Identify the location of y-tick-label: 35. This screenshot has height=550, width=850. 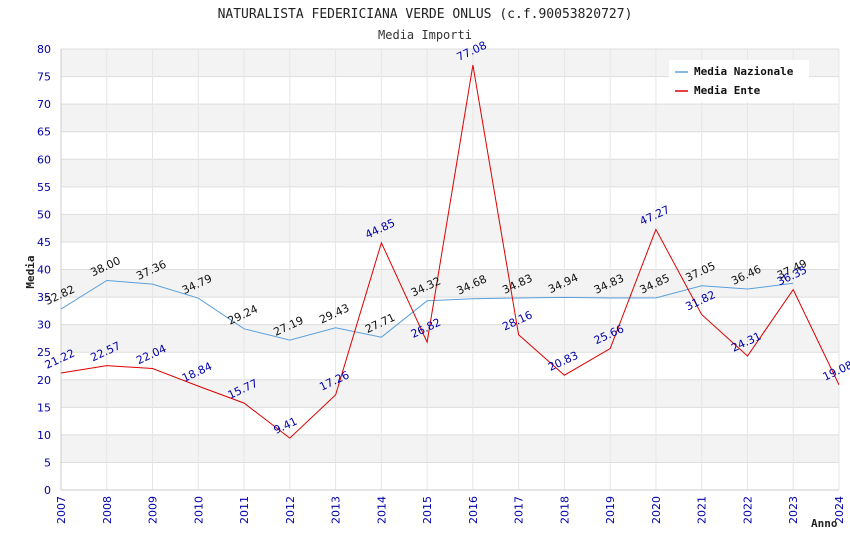
(44, 297).